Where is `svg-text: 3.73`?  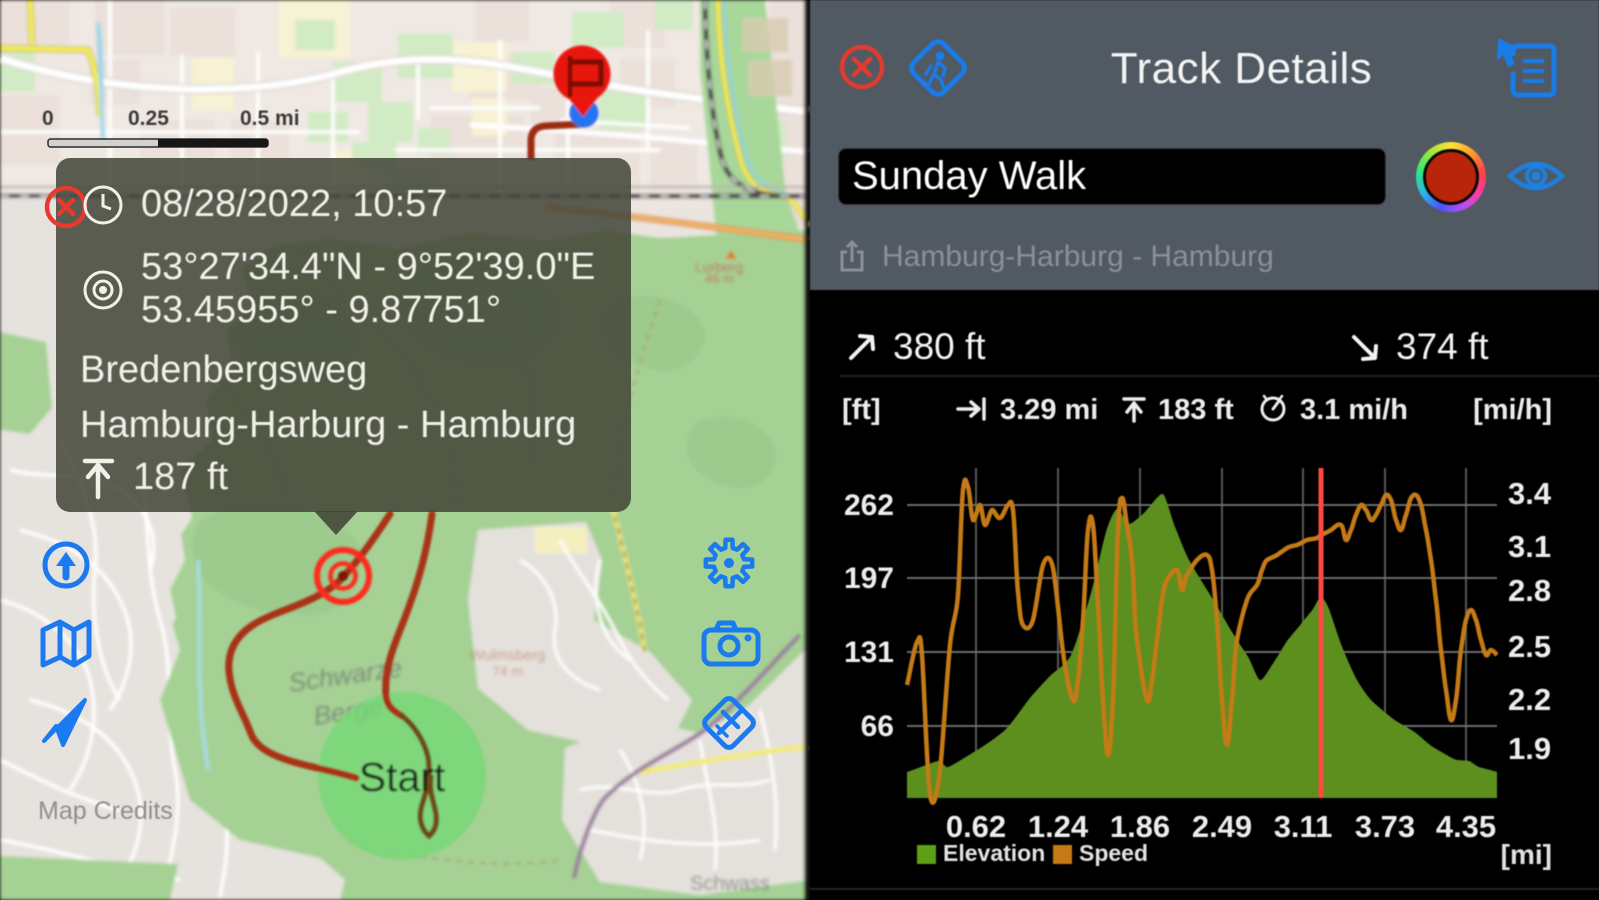 svg-text: 3.73 is located at coordinates (1385, 826).